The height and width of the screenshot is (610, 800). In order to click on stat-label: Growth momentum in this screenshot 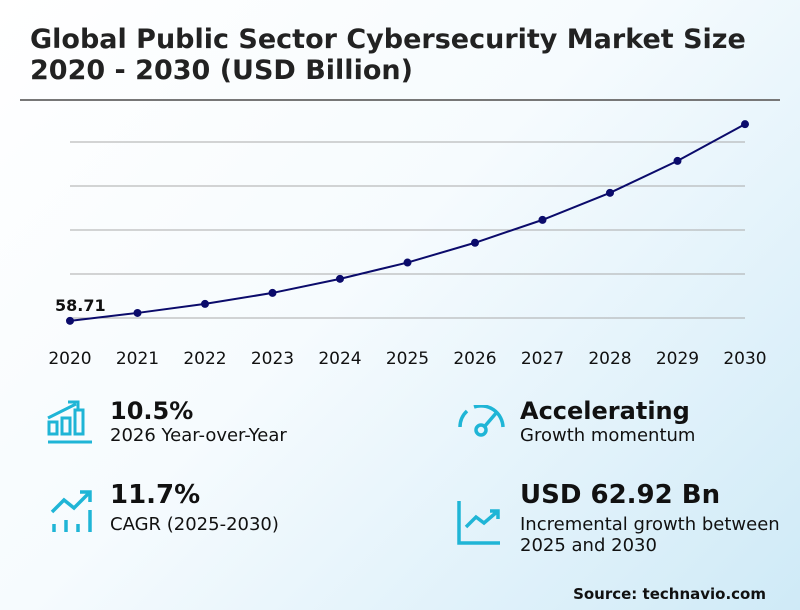, I will do `click(608, 435)`.